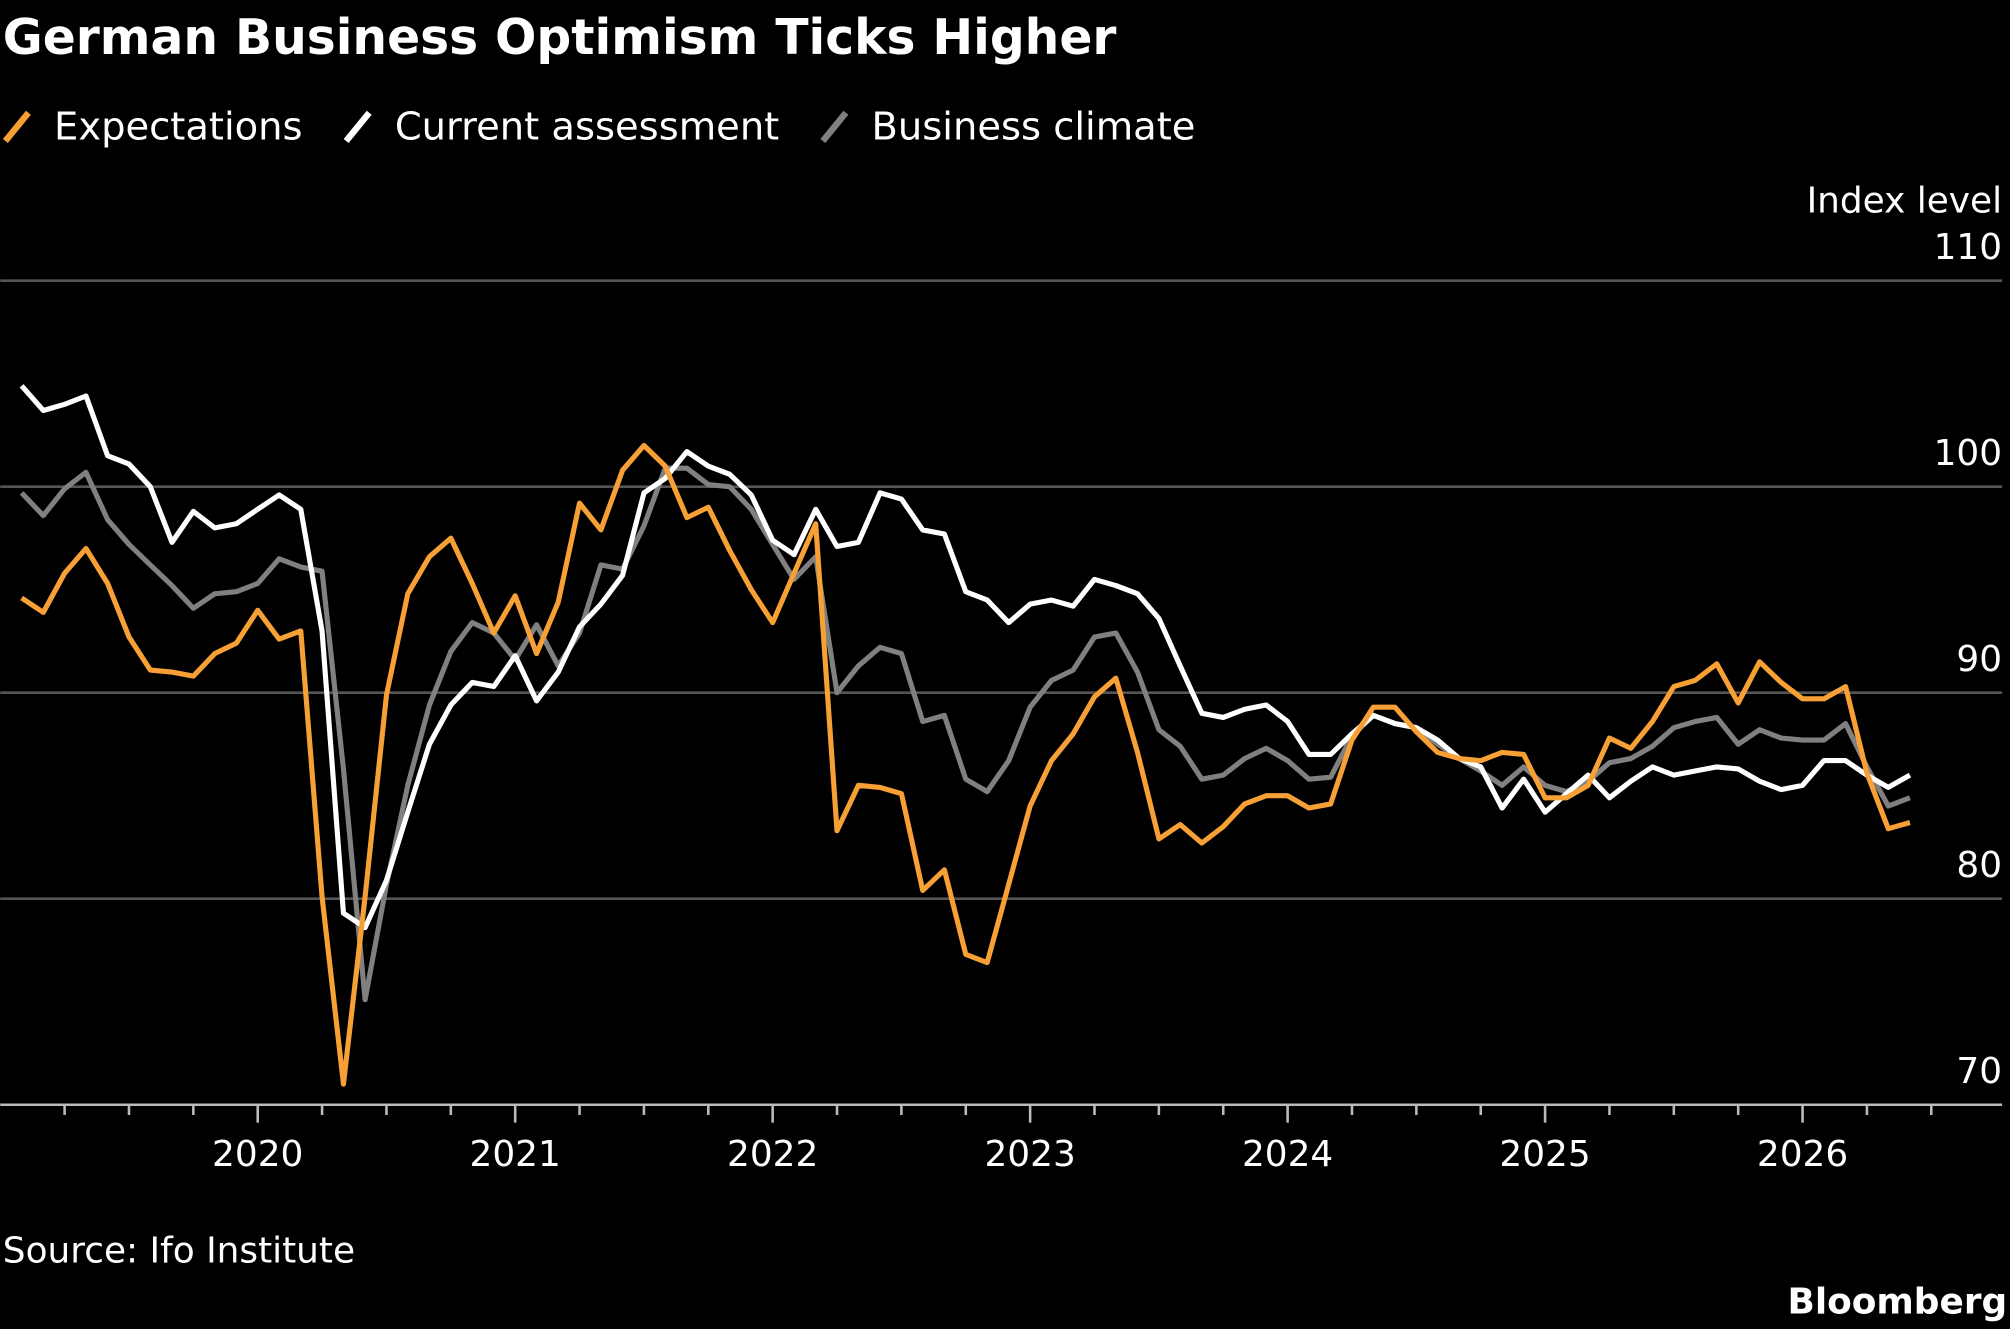 This screenshot has height=1329, width=2010. What do you see at coordinates (515, 1154) in the screenshot?
I see `x-tick-label: 2021` at bounding box center [515, 1154].